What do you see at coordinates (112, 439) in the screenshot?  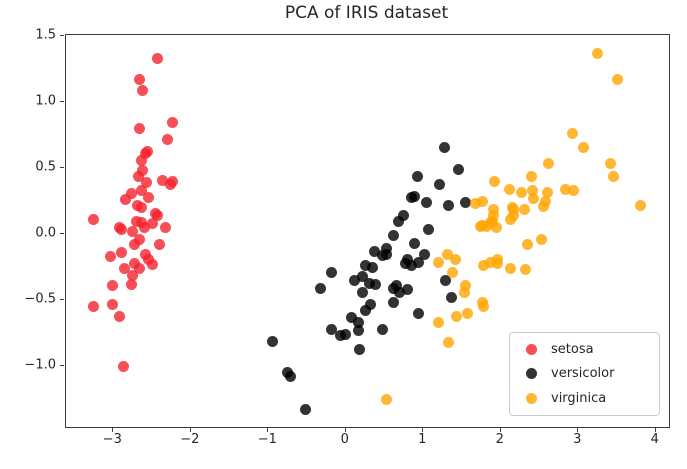 I see `x-tick-label: −3` at bounding box center [112, 439].